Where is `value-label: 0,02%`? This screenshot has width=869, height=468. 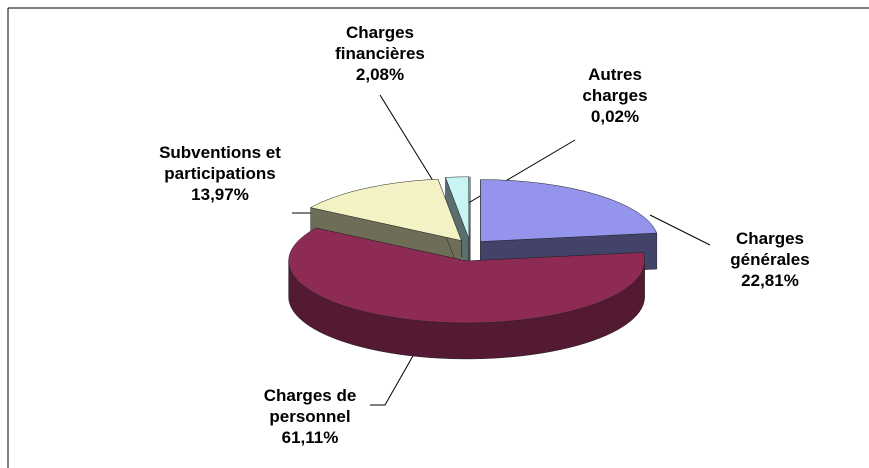
value-label: 0,02% is located at coordinates (615, 116).